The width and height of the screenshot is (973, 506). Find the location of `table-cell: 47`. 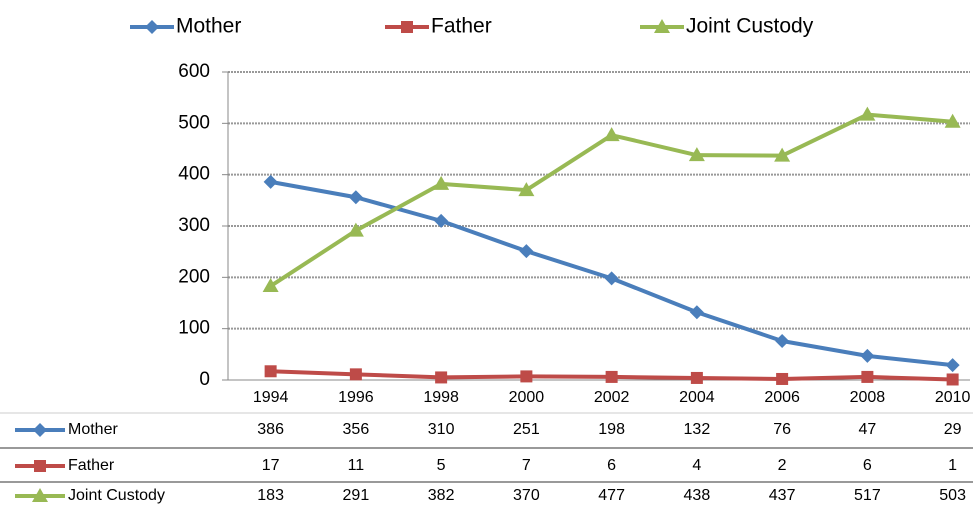

table-cell: 47 is located at coordinates (867, 429).